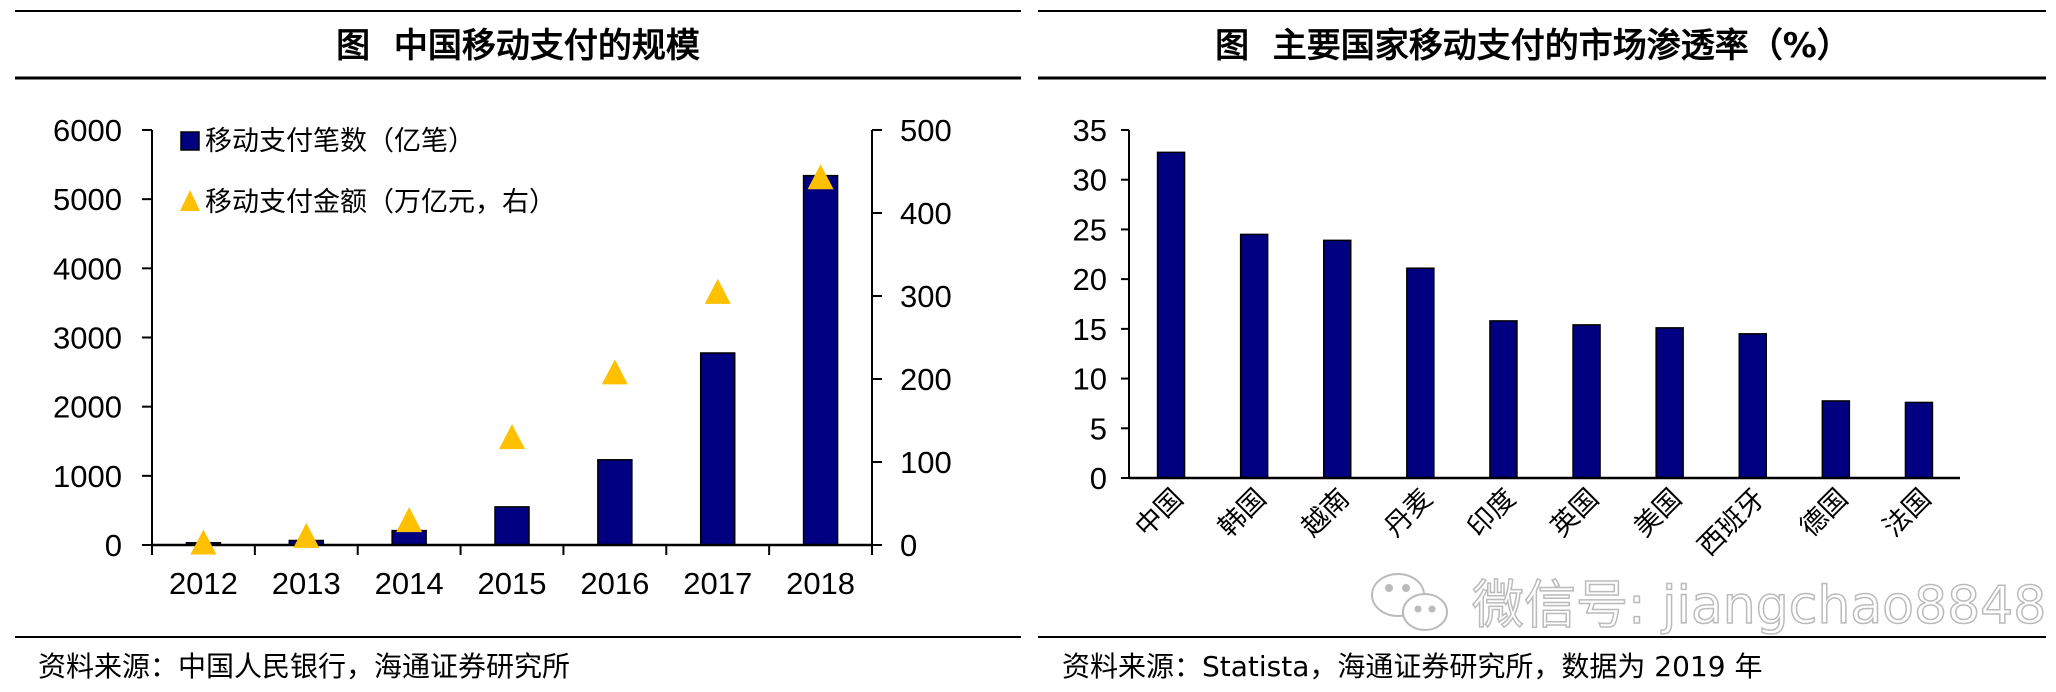  I want to click on marker-2017, so click(717, 291).